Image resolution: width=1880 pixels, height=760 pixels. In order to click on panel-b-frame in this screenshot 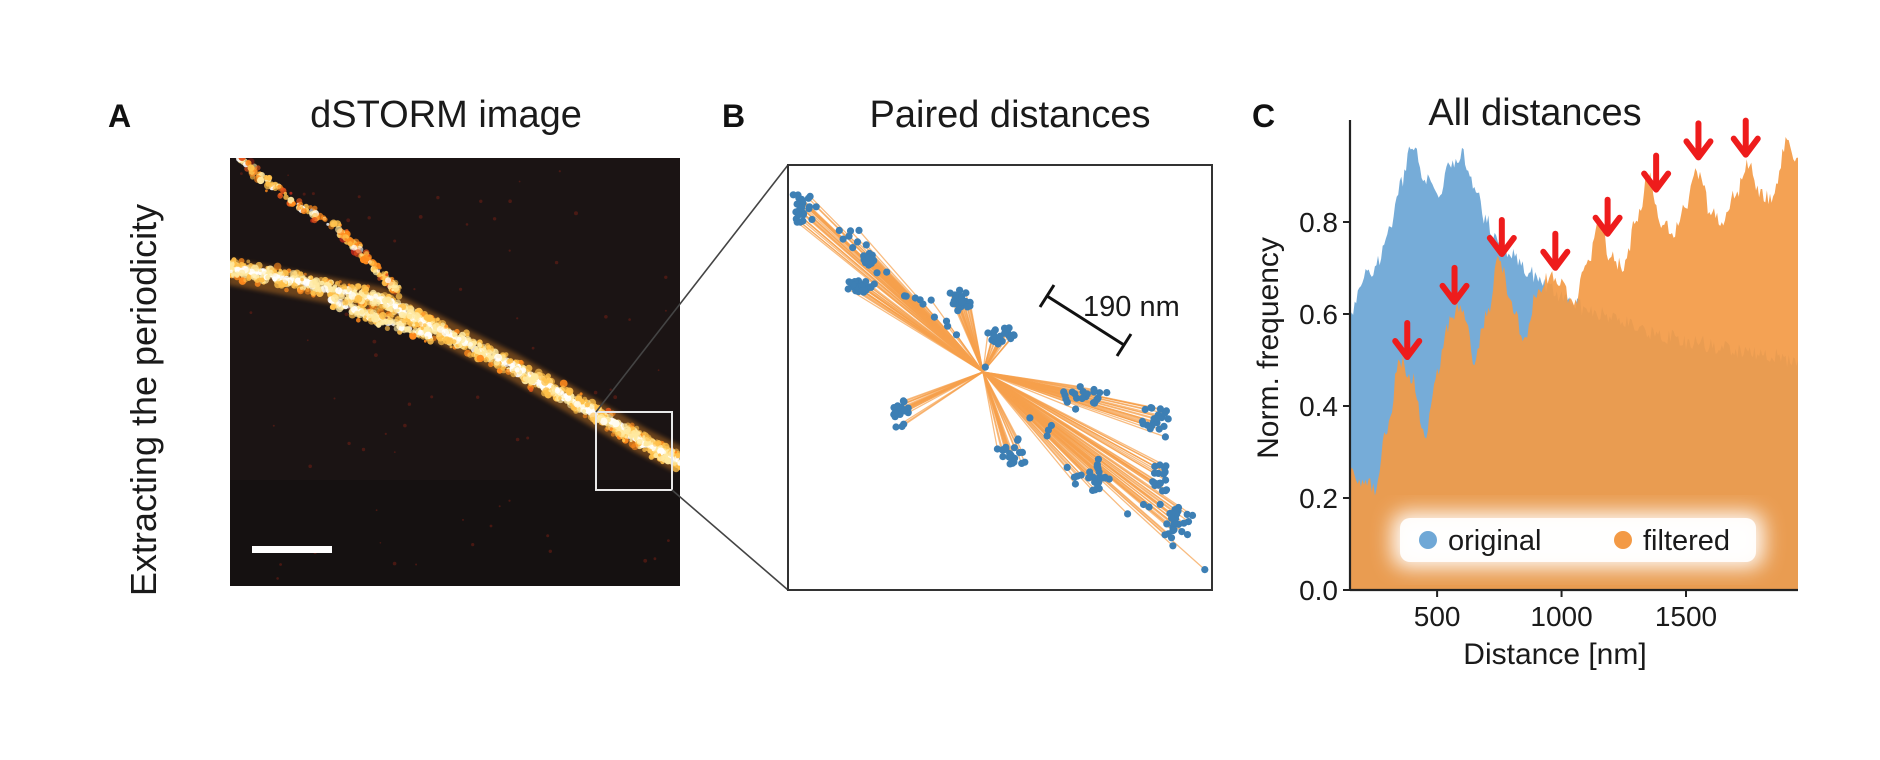, I will do `click(1000, 377)`.